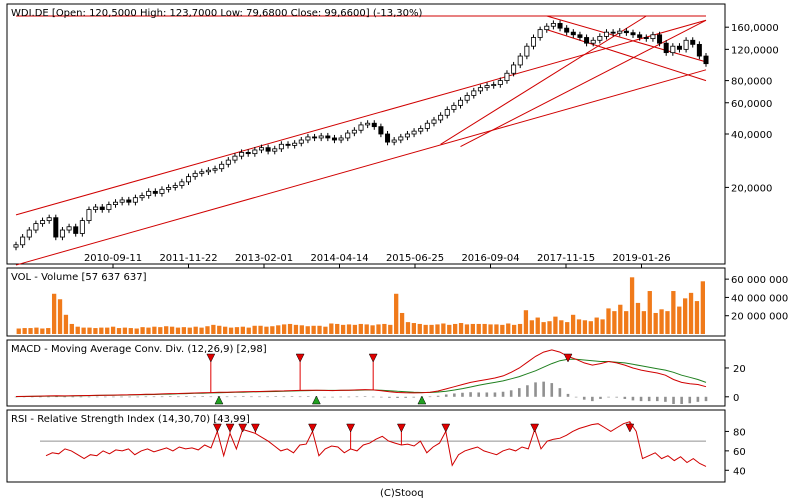 The width and height of the screenshot is (800, 500). Describe the element at coordinates (739, 369) in the screenshot. I see `macd-y-tick-label: 20` at that location.